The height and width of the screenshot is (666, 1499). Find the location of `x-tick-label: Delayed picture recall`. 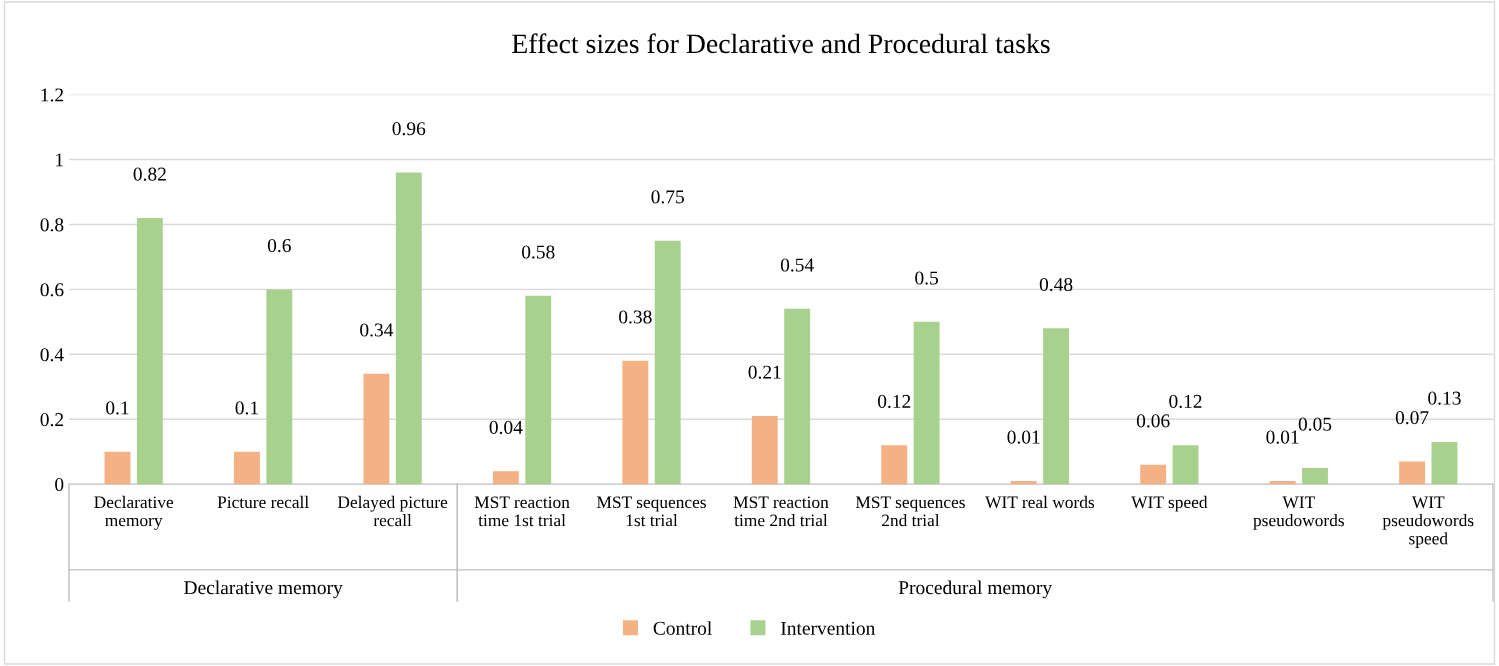

x-tick-label: Delayed picture recall is located at coordinates (392, 511).